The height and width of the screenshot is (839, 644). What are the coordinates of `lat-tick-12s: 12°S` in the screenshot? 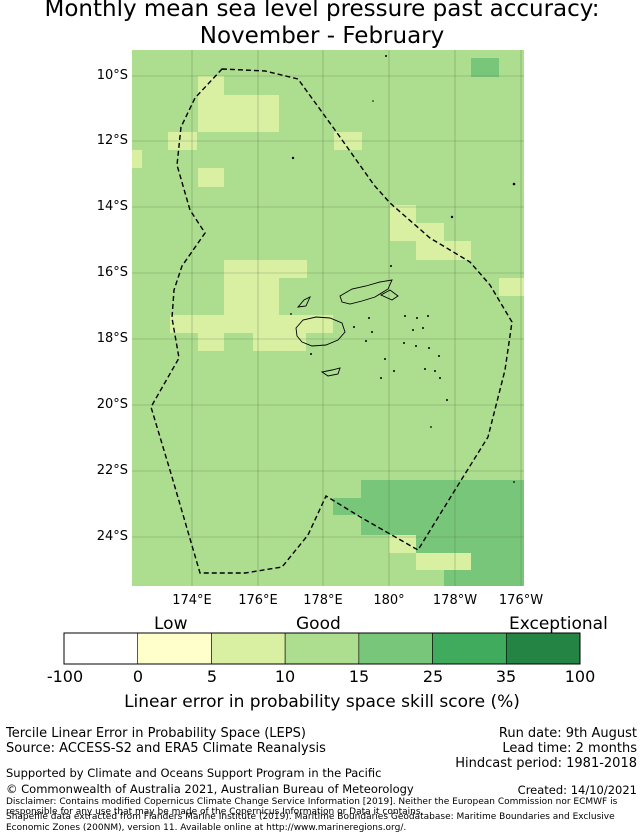 It's located at (112, 140).